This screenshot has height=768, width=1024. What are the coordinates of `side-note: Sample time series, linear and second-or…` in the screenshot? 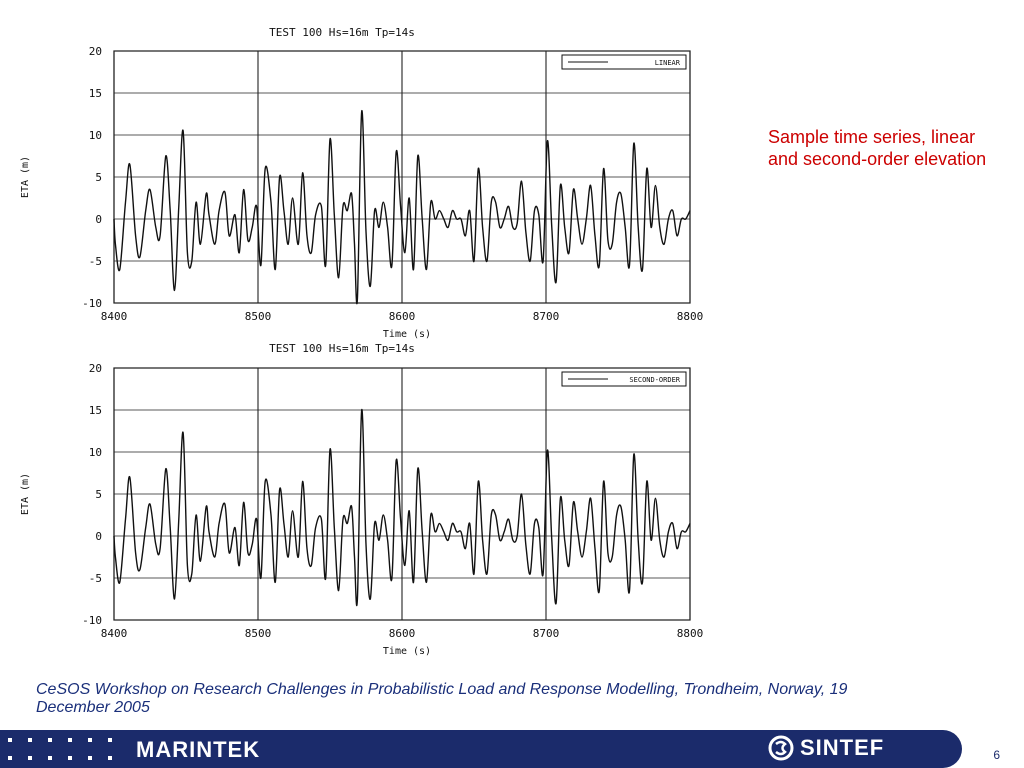 It's located at (877, 148).